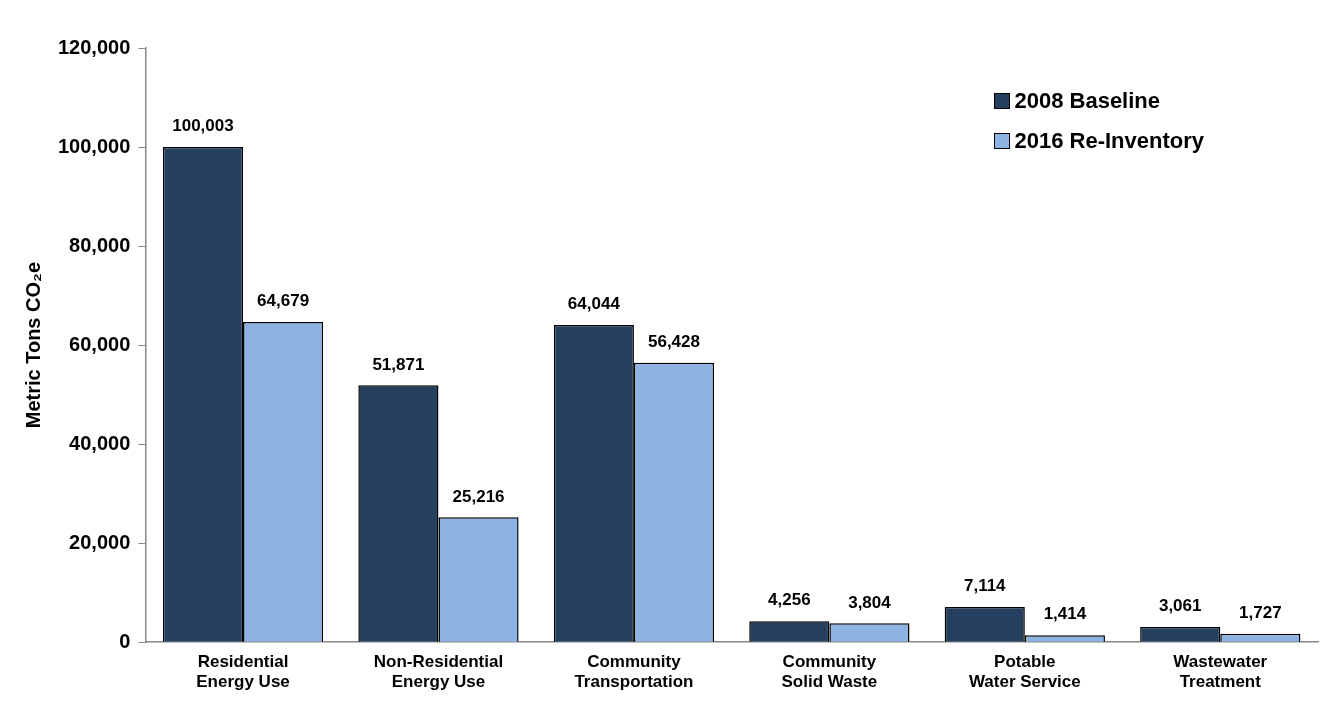 This screenshot has width=1342, height=704. I want to click on x-tick-label: Non-Residential Energy Use, so click(438, 672).